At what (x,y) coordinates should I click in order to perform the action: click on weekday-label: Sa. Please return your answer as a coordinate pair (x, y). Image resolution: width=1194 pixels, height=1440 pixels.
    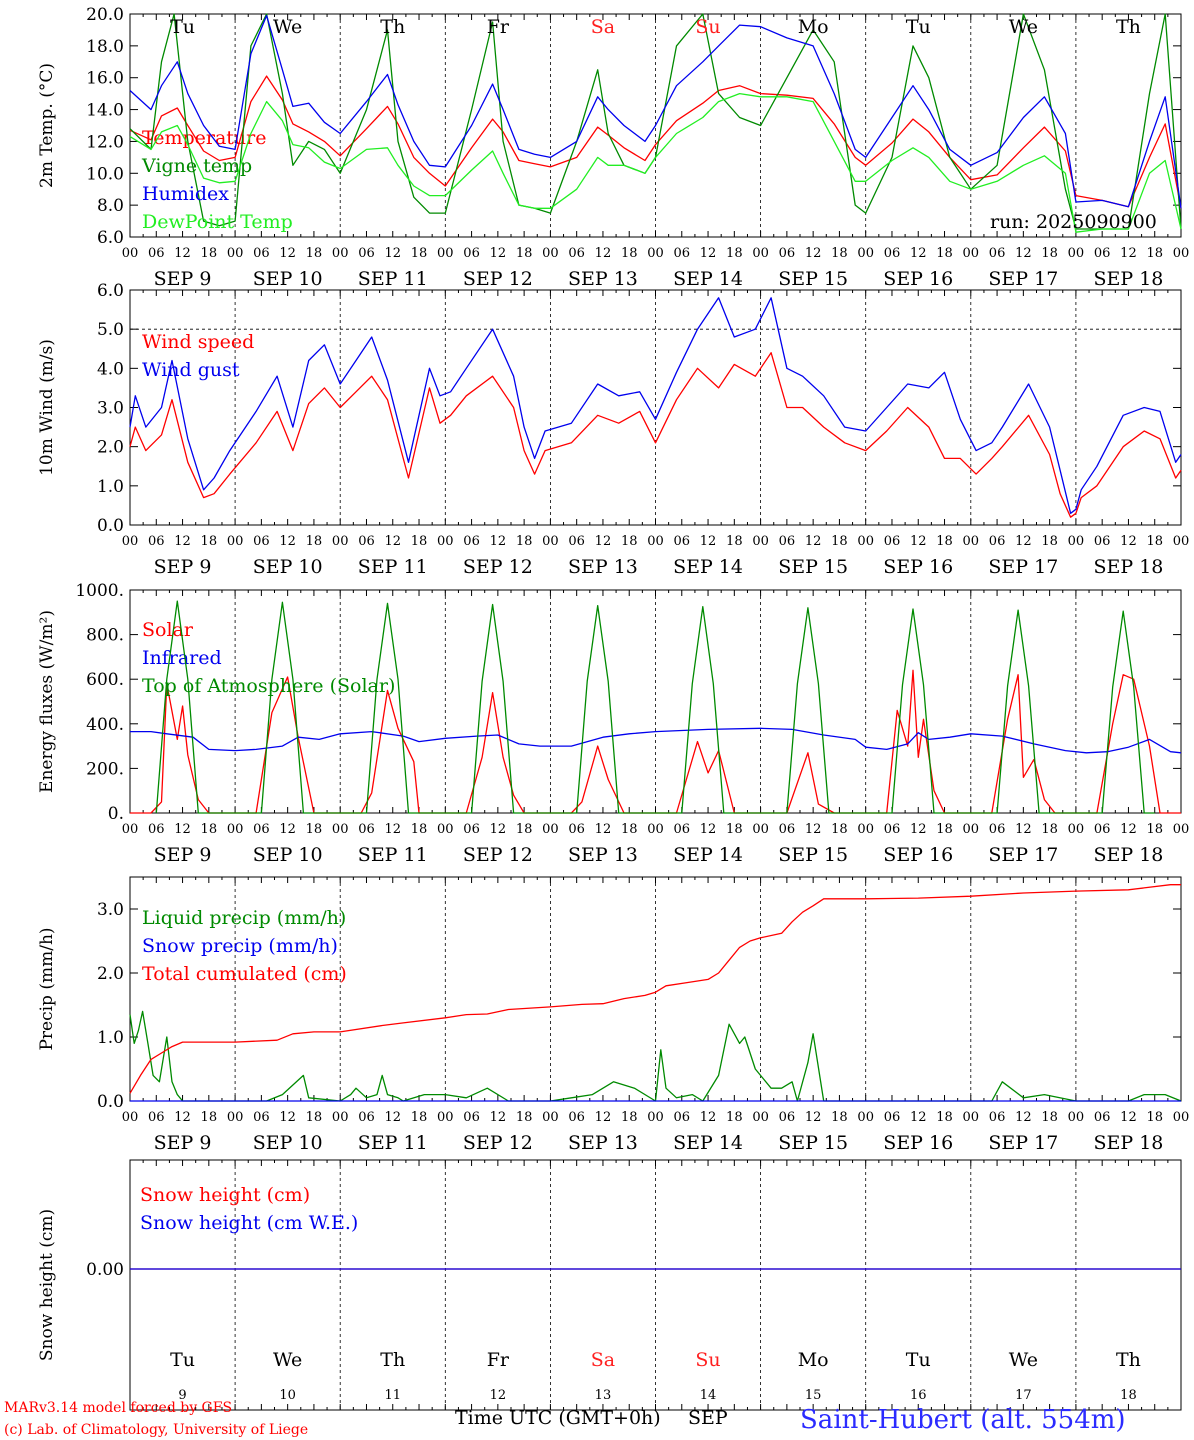
    Looking at the image, I should click on (603, 1360).